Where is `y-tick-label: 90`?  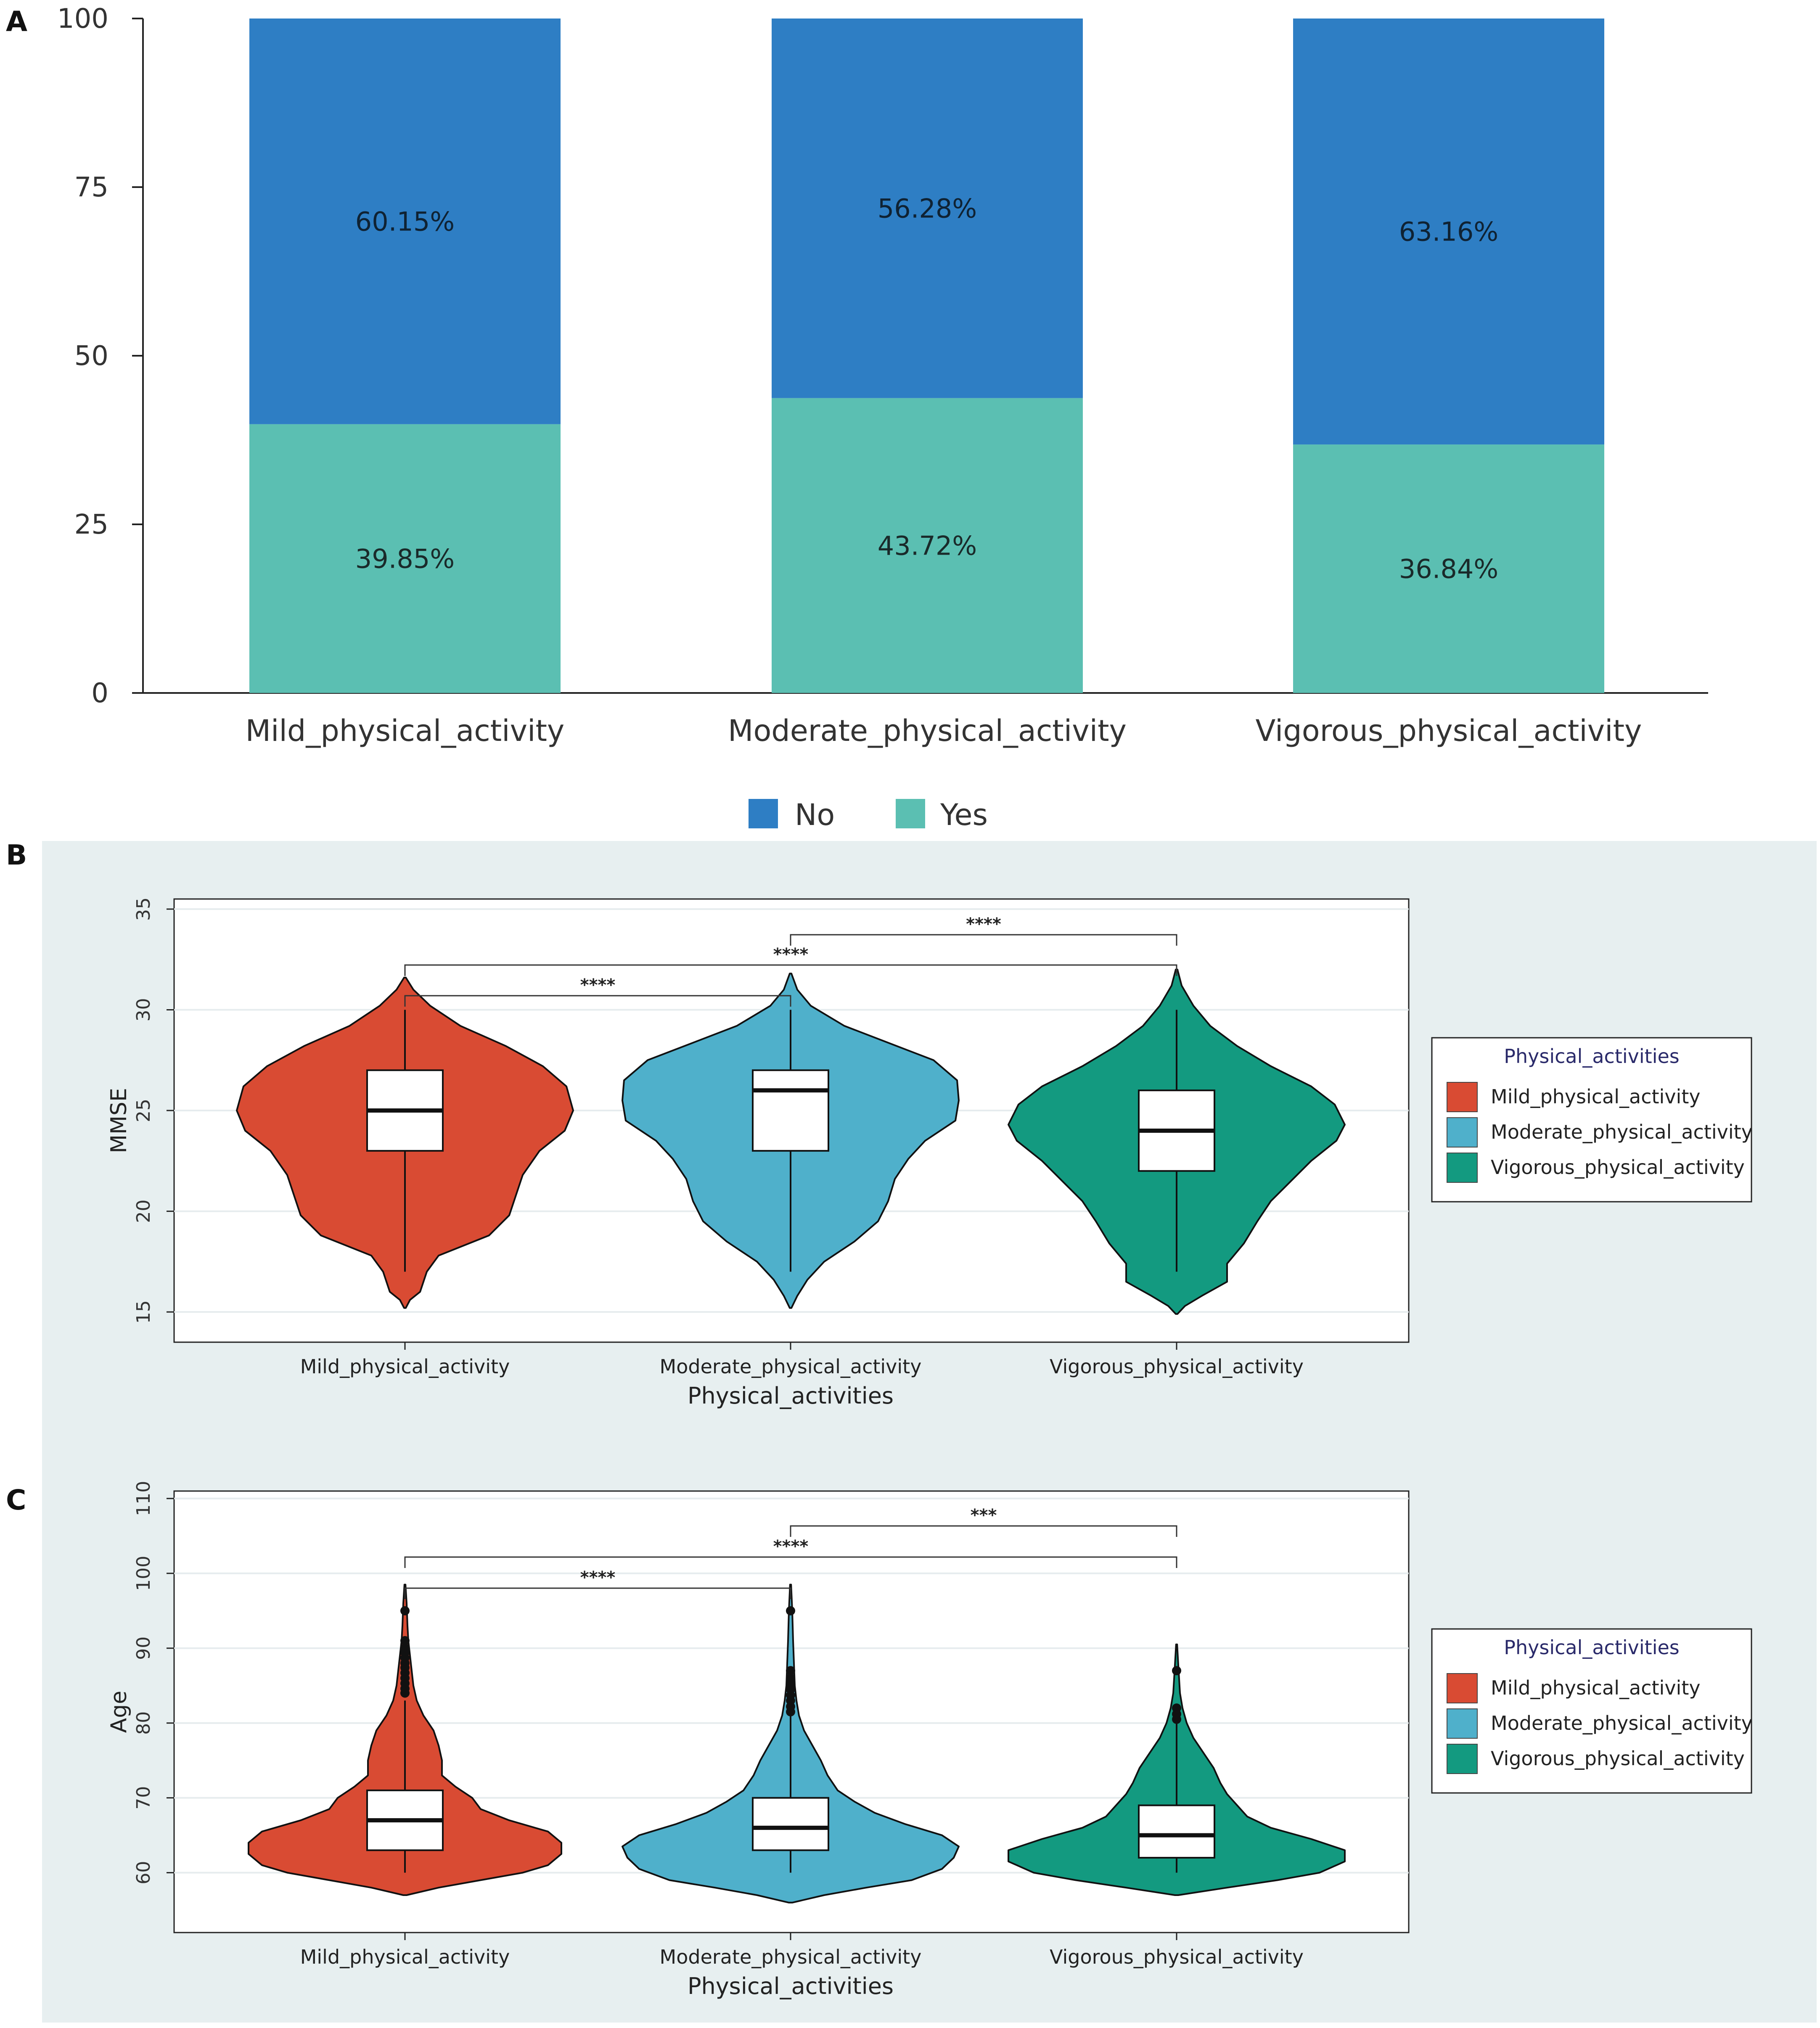
y-tick-label: 90 is located at coordinates (143, 1648).